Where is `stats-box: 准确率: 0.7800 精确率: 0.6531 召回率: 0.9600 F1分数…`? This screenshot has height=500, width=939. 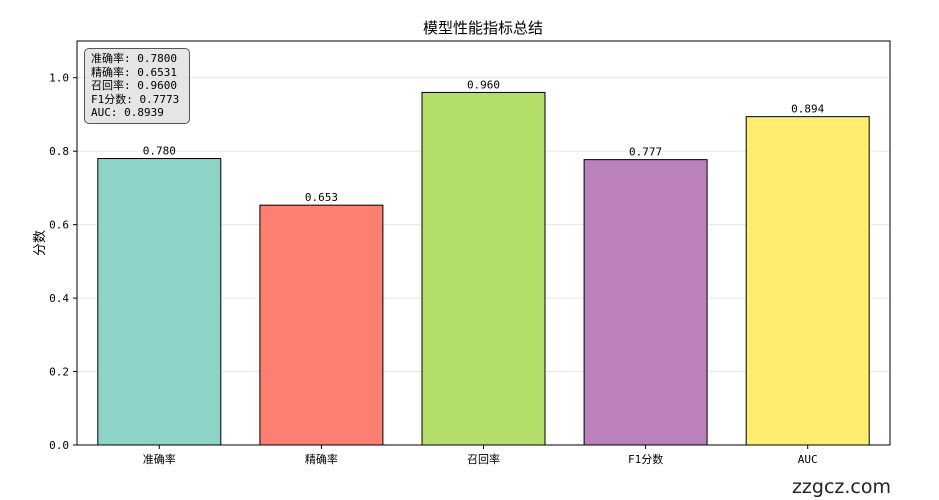 stats-box: 准确率: 0.7800 精确率: 0.6531 召回率: 0.9600 F1分数… is located at coordinates (137, 86).